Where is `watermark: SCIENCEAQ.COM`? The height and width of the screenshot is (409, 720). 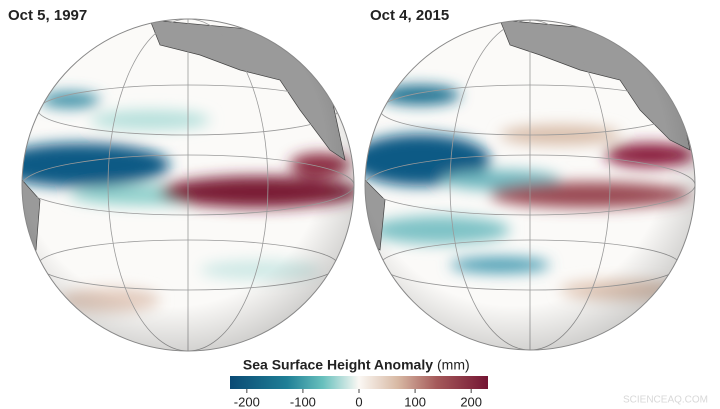 watermark: SCIENCEAQ.COM is located at coordinates (665, 400).